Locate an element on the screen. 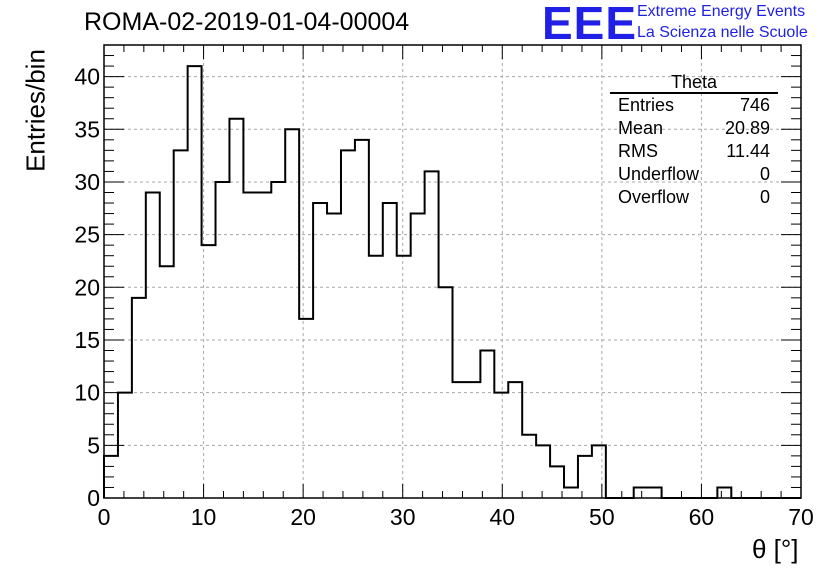 This screenshot has width=836, height=572. x-tick-label: 60 is located at coordinates (702, 517).